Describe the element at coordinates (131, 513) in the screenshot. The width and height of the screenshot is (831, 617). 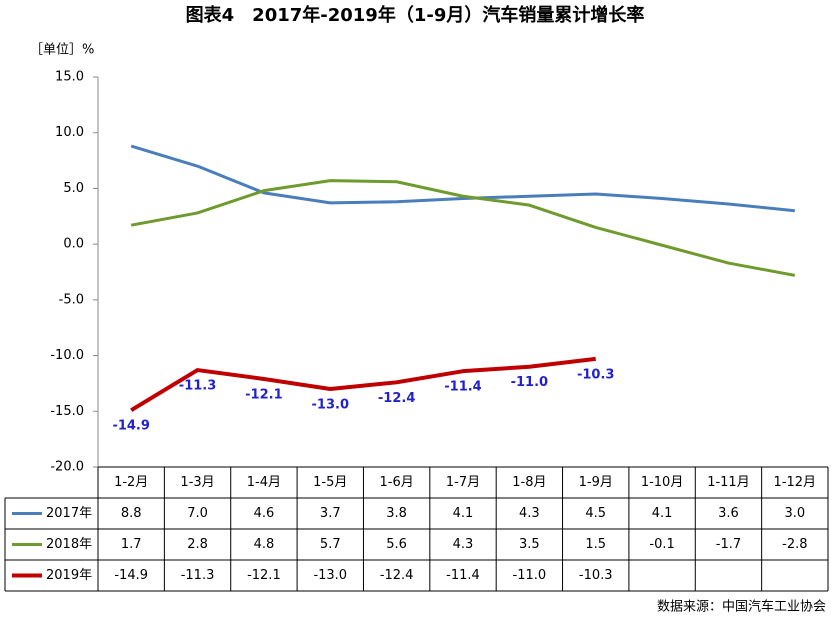
I see `table-cell: 8.8` at that location.